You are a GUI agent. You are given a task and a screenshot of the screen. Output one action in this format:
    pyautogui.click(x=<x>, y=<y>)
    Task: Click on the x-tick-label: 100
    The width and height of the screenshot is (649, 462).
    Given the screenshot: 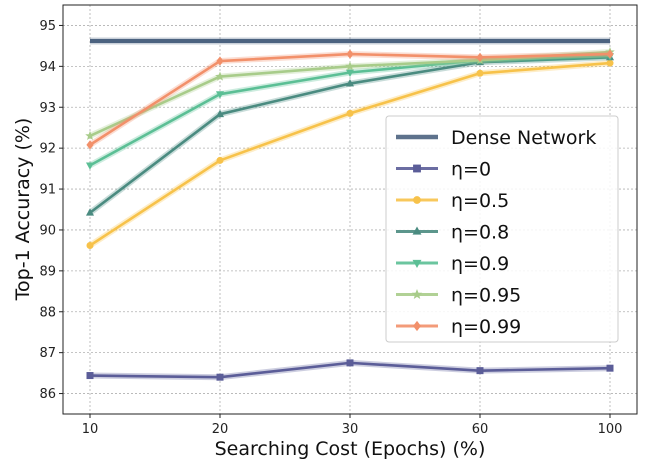 What is the action you would take?
    pyautogui.click(x=610, y=429)
    